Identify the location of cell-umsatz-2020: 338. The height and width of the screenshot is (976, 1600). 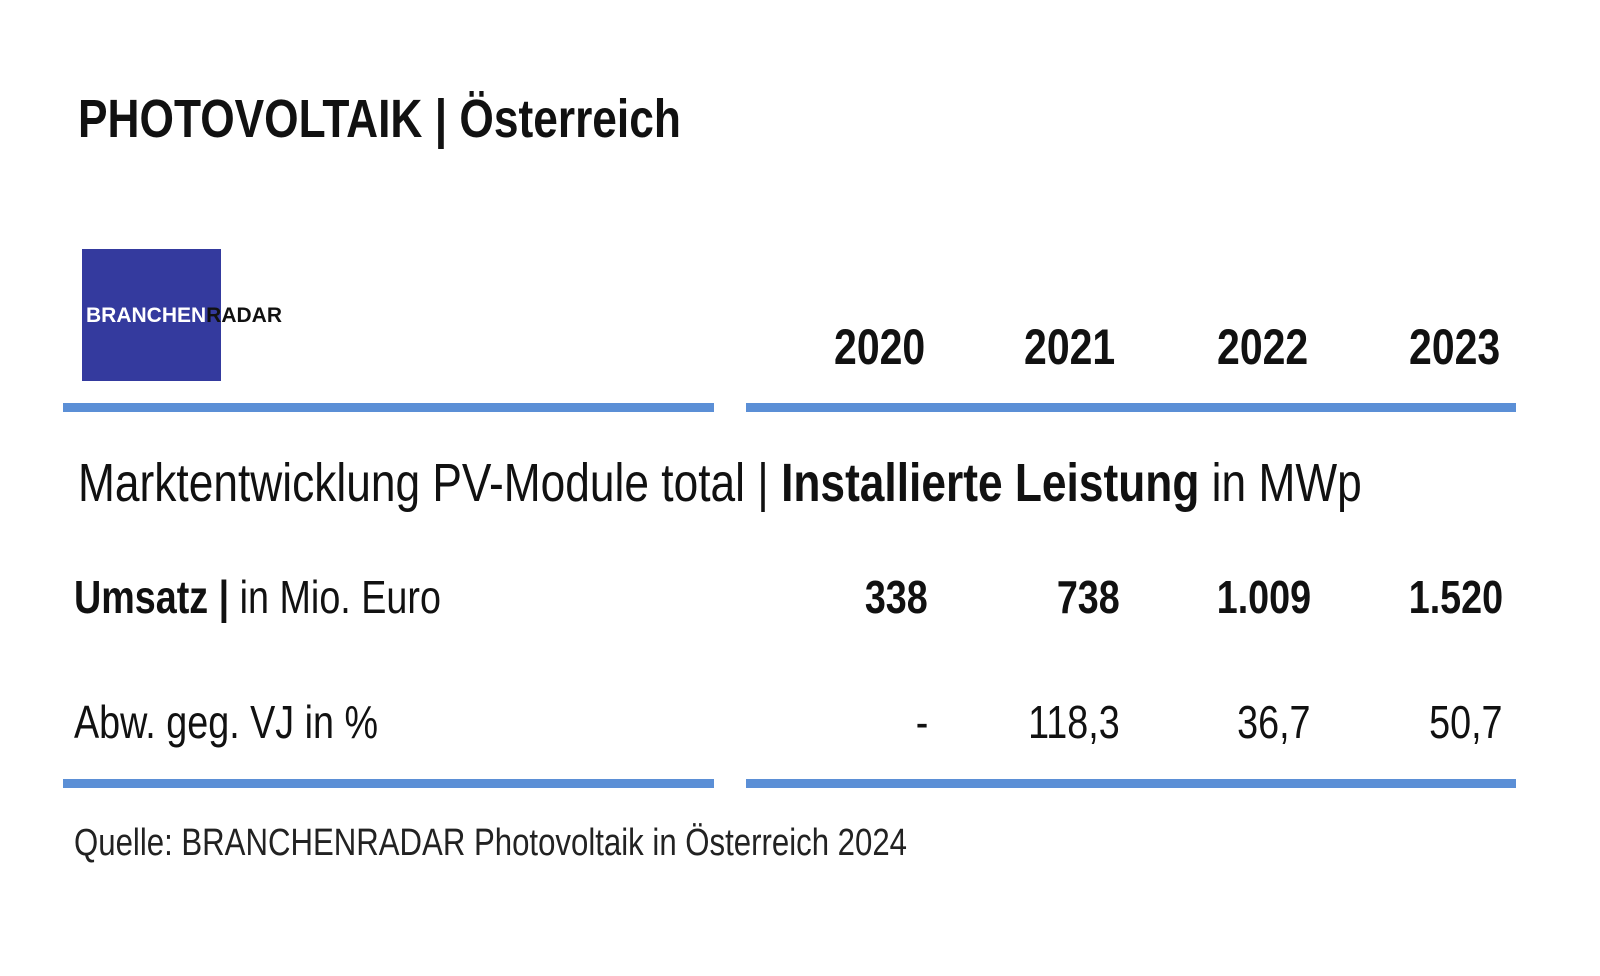
(896, 597).